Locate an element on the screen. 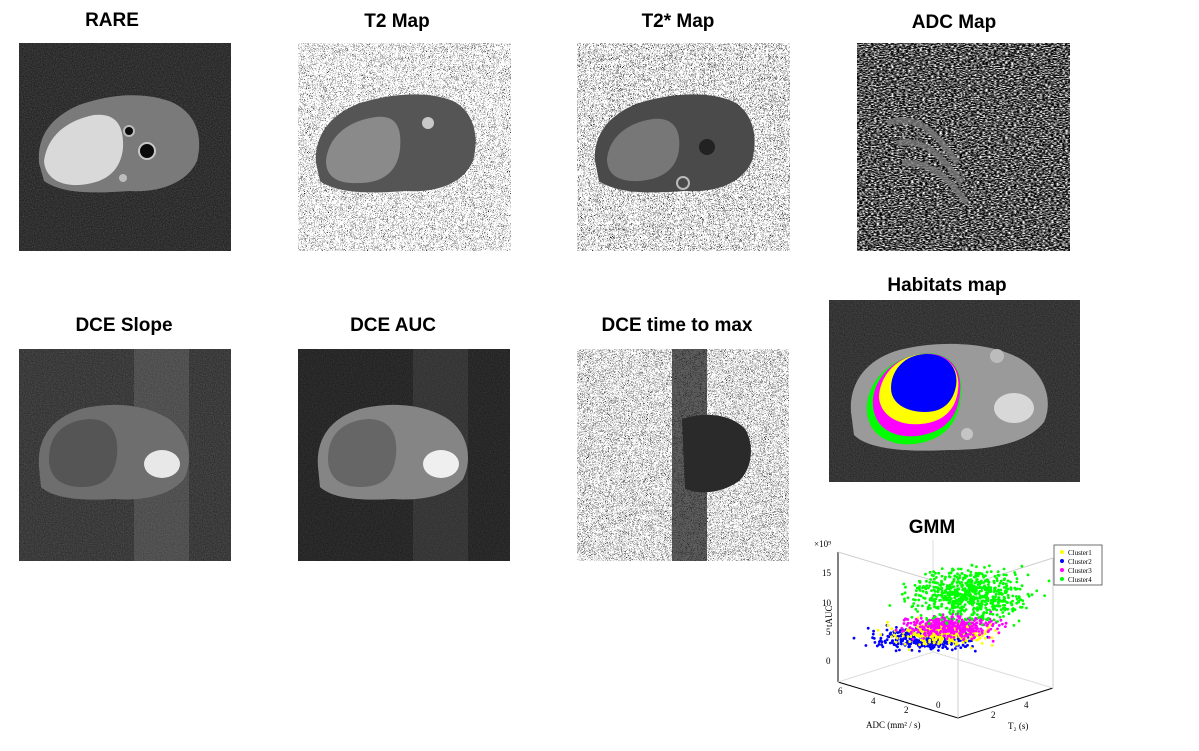 This screenshot has width=1199, height=751. gmm-z-tick-0: 0 is located at coordinates (828, 661).